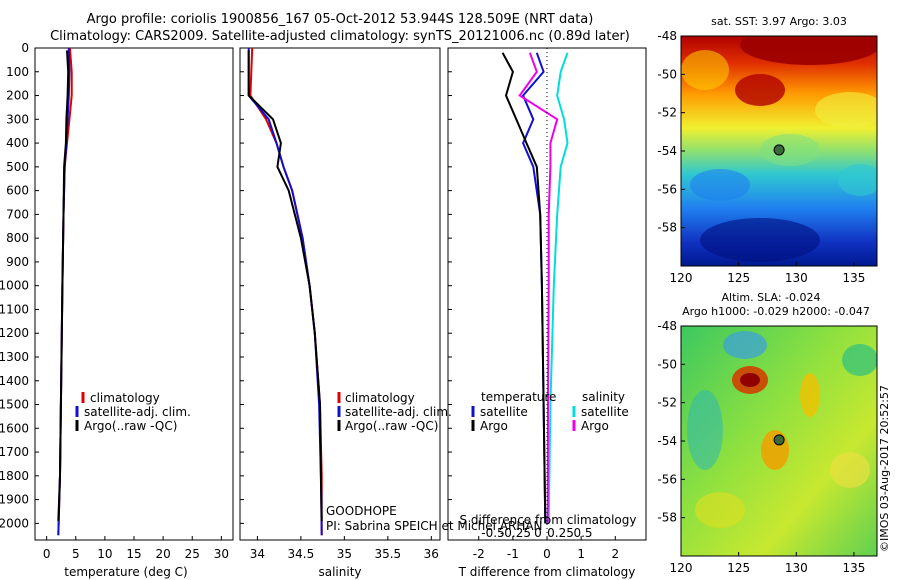 The width and height of the screenshot is (900, 580). What do you see at coordinates (125, 398) in the screenshot?
I see `legend-climatology-label: climatology` at bounding box center [125, 398].